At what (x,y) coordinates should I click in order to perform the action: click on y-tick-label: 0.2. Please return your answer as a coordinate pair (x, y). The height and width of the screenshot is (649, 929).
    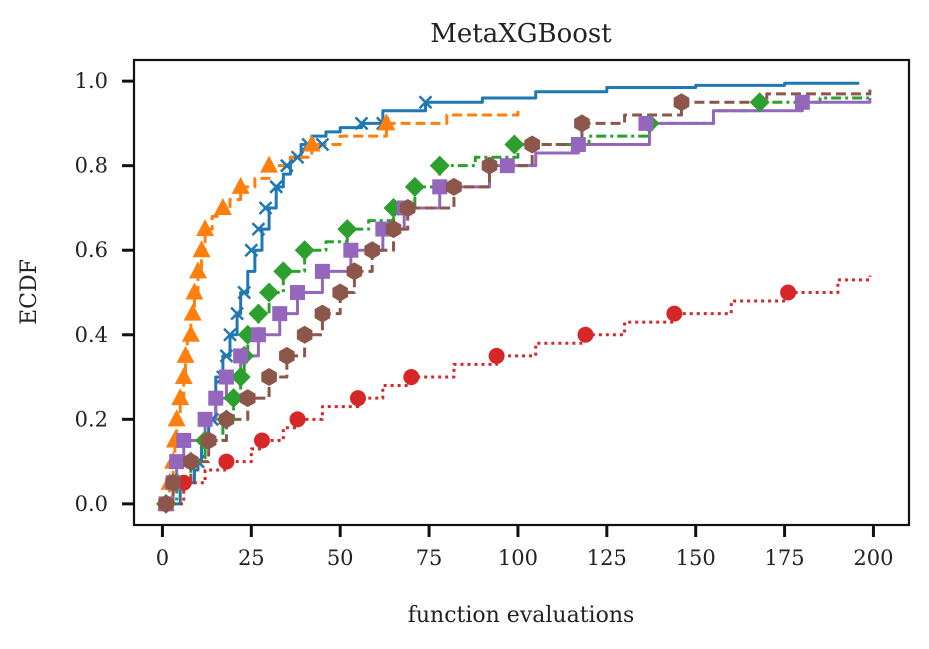
    Looking at the image, I should click on (91, 419).